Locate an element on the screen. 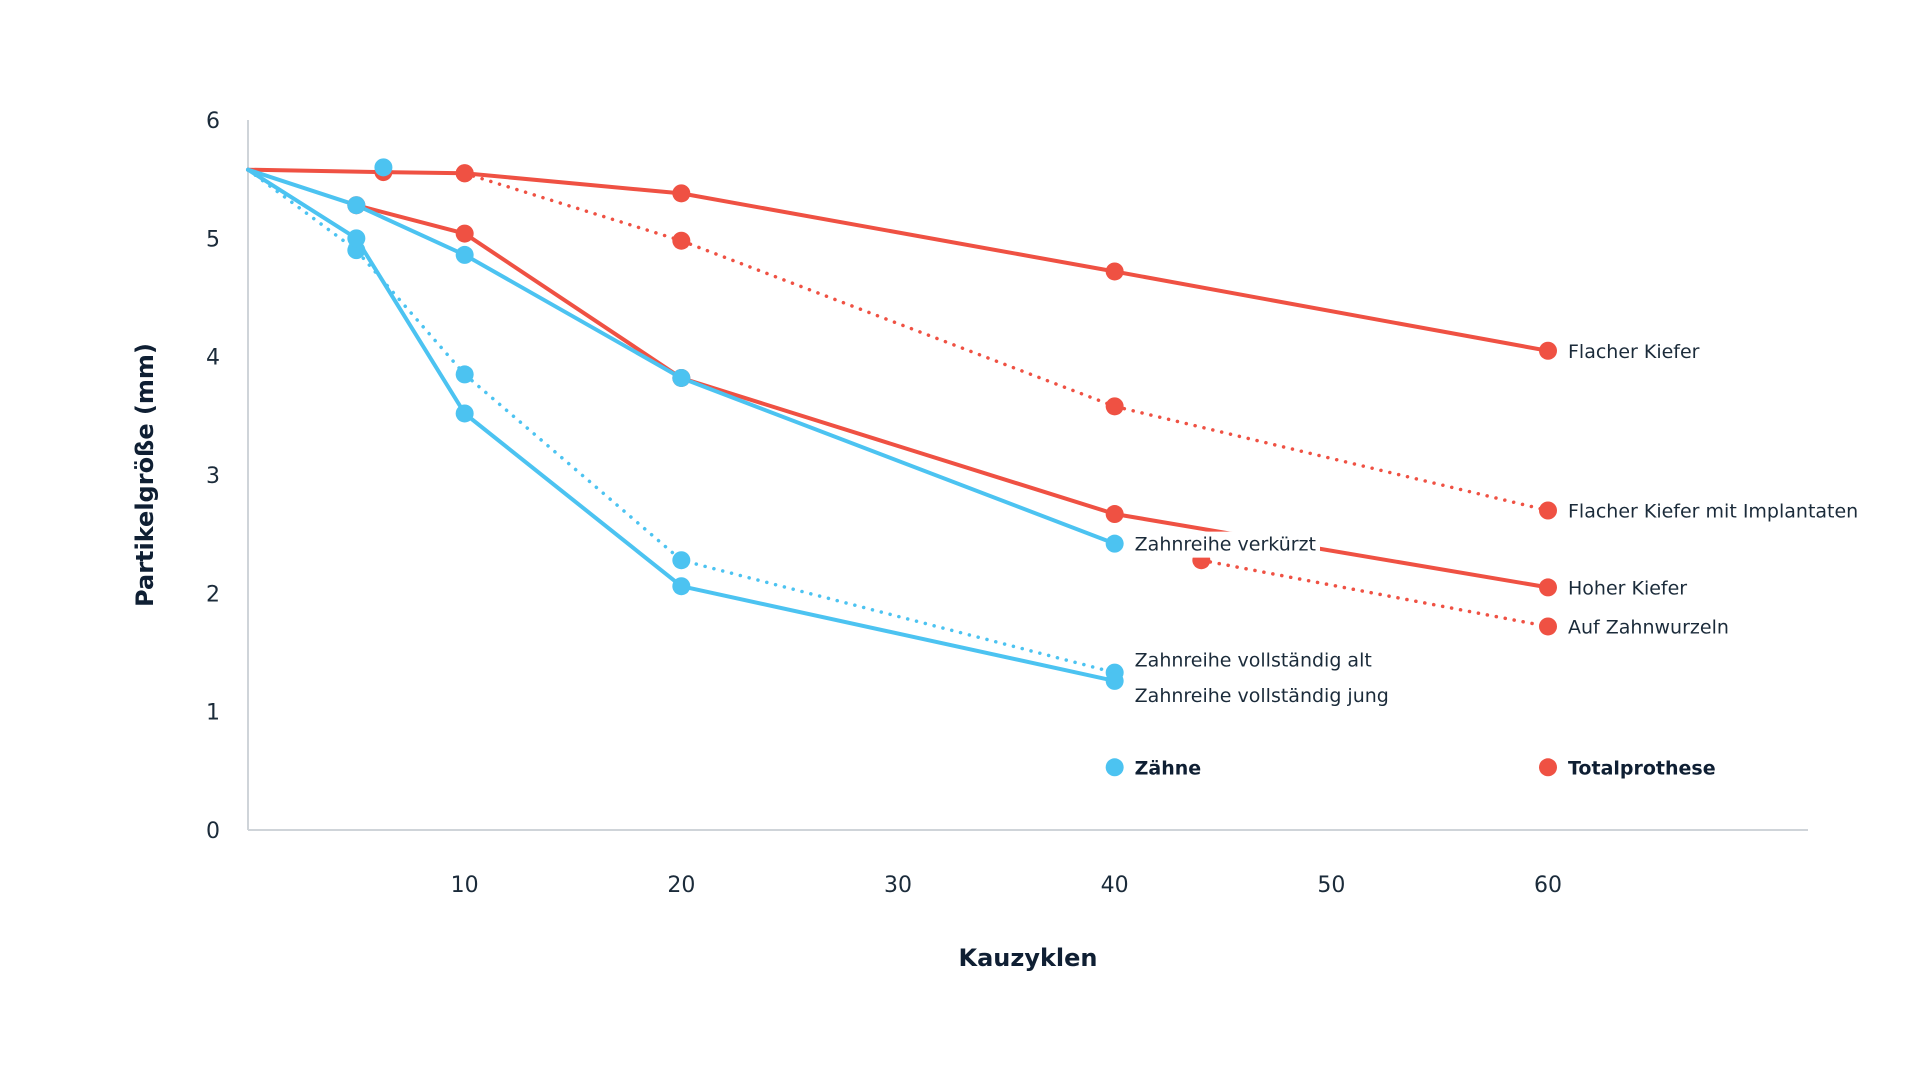  x-tick-label: 50 is located at coordinates (1331, 885).